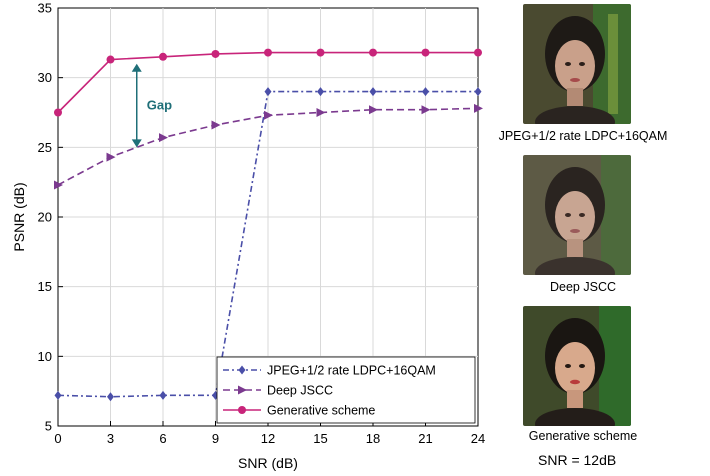  Describe the element at coordinates (577, 215) in the screenshot. I see `portrait-deep-jscc` at that location.